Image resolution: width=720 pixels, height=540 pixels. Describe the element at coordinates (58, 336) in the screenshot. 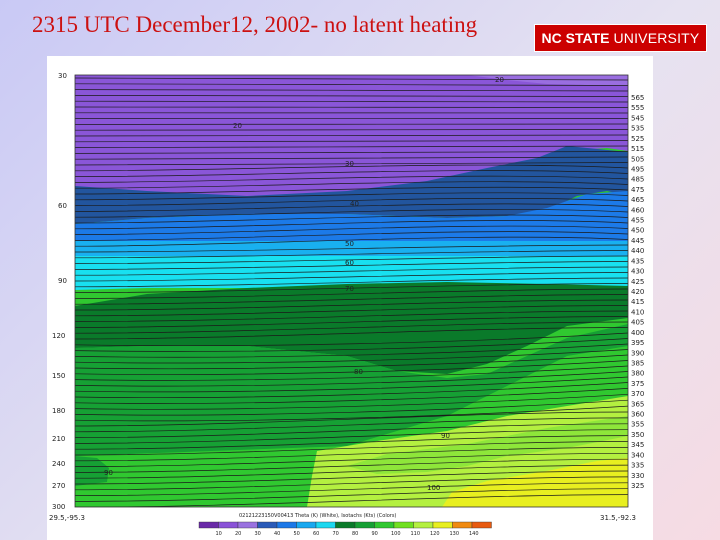

I see `y-tick-120: 120` at that location.